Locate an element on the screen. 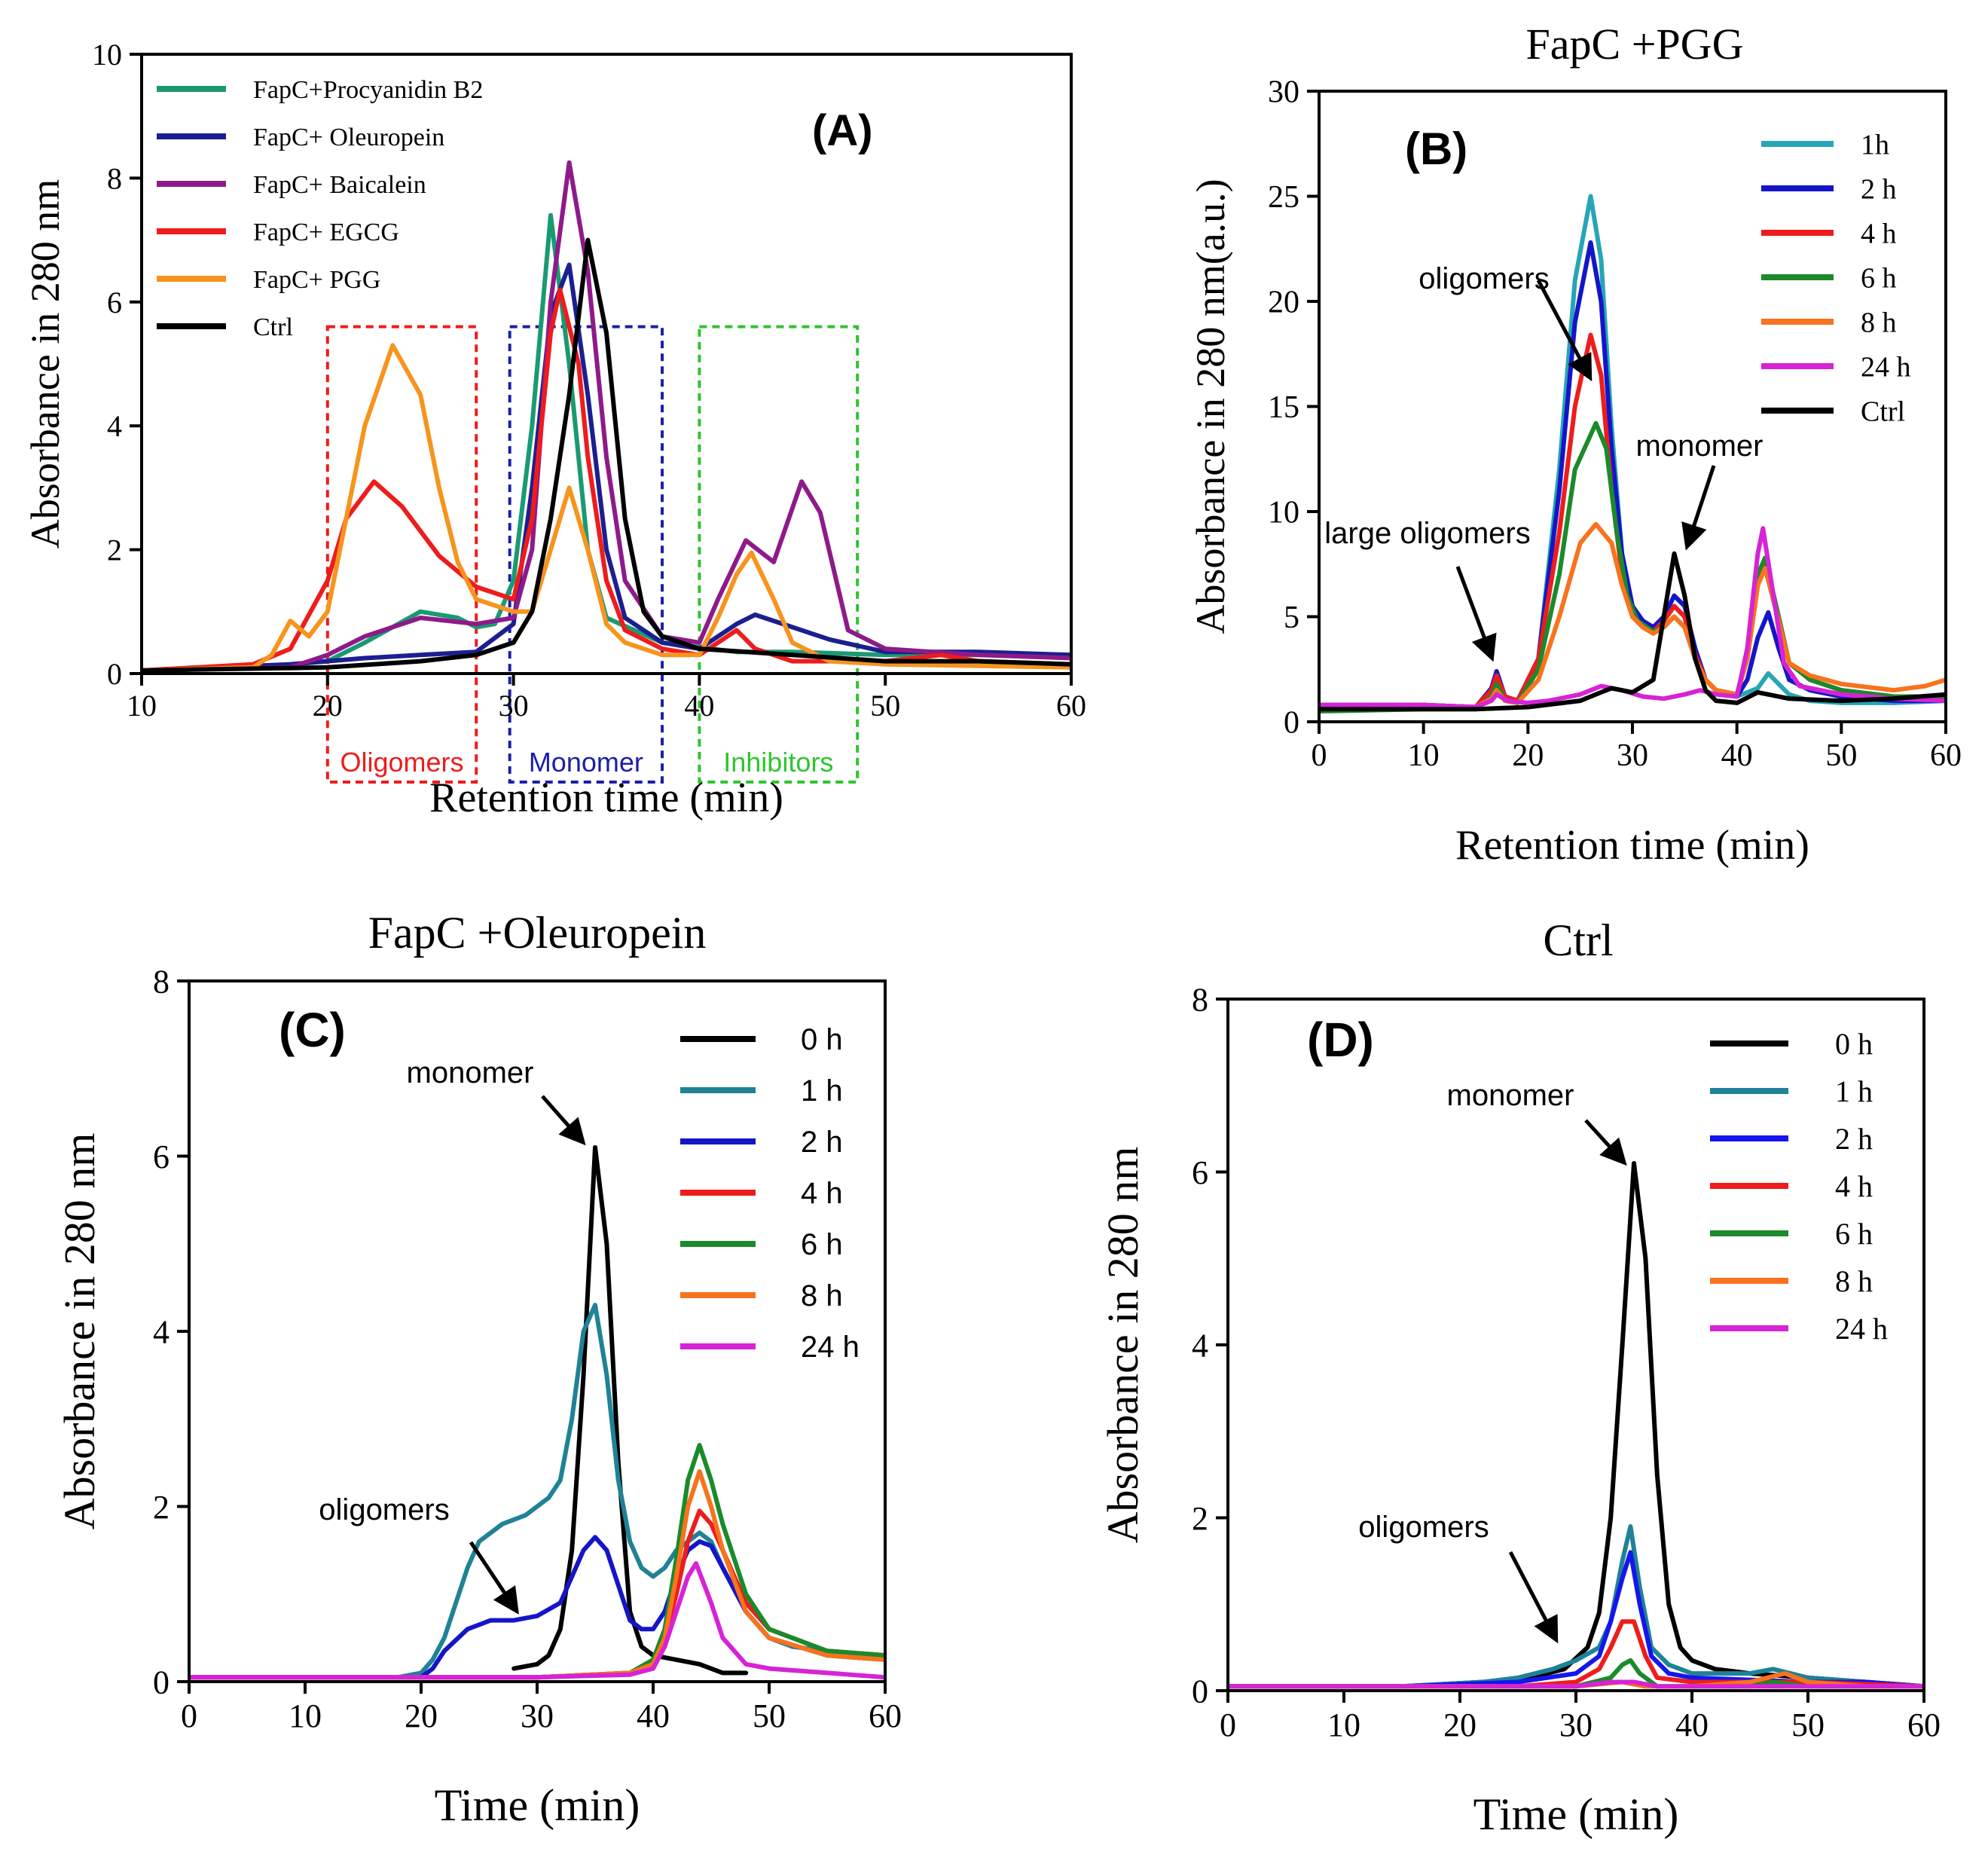 The image size is (1988, 1867). y-tick-label: 5 is located at coordinates (1291, 617).